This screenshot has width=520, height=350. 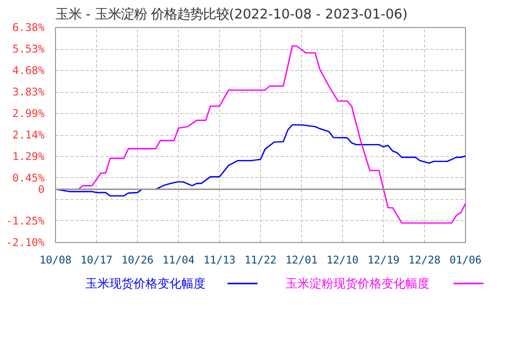 What do you see at coordinates (342, 260) in the screenshot?
I see `x-tick-label: 12/10` at bounding box center [342, 260].